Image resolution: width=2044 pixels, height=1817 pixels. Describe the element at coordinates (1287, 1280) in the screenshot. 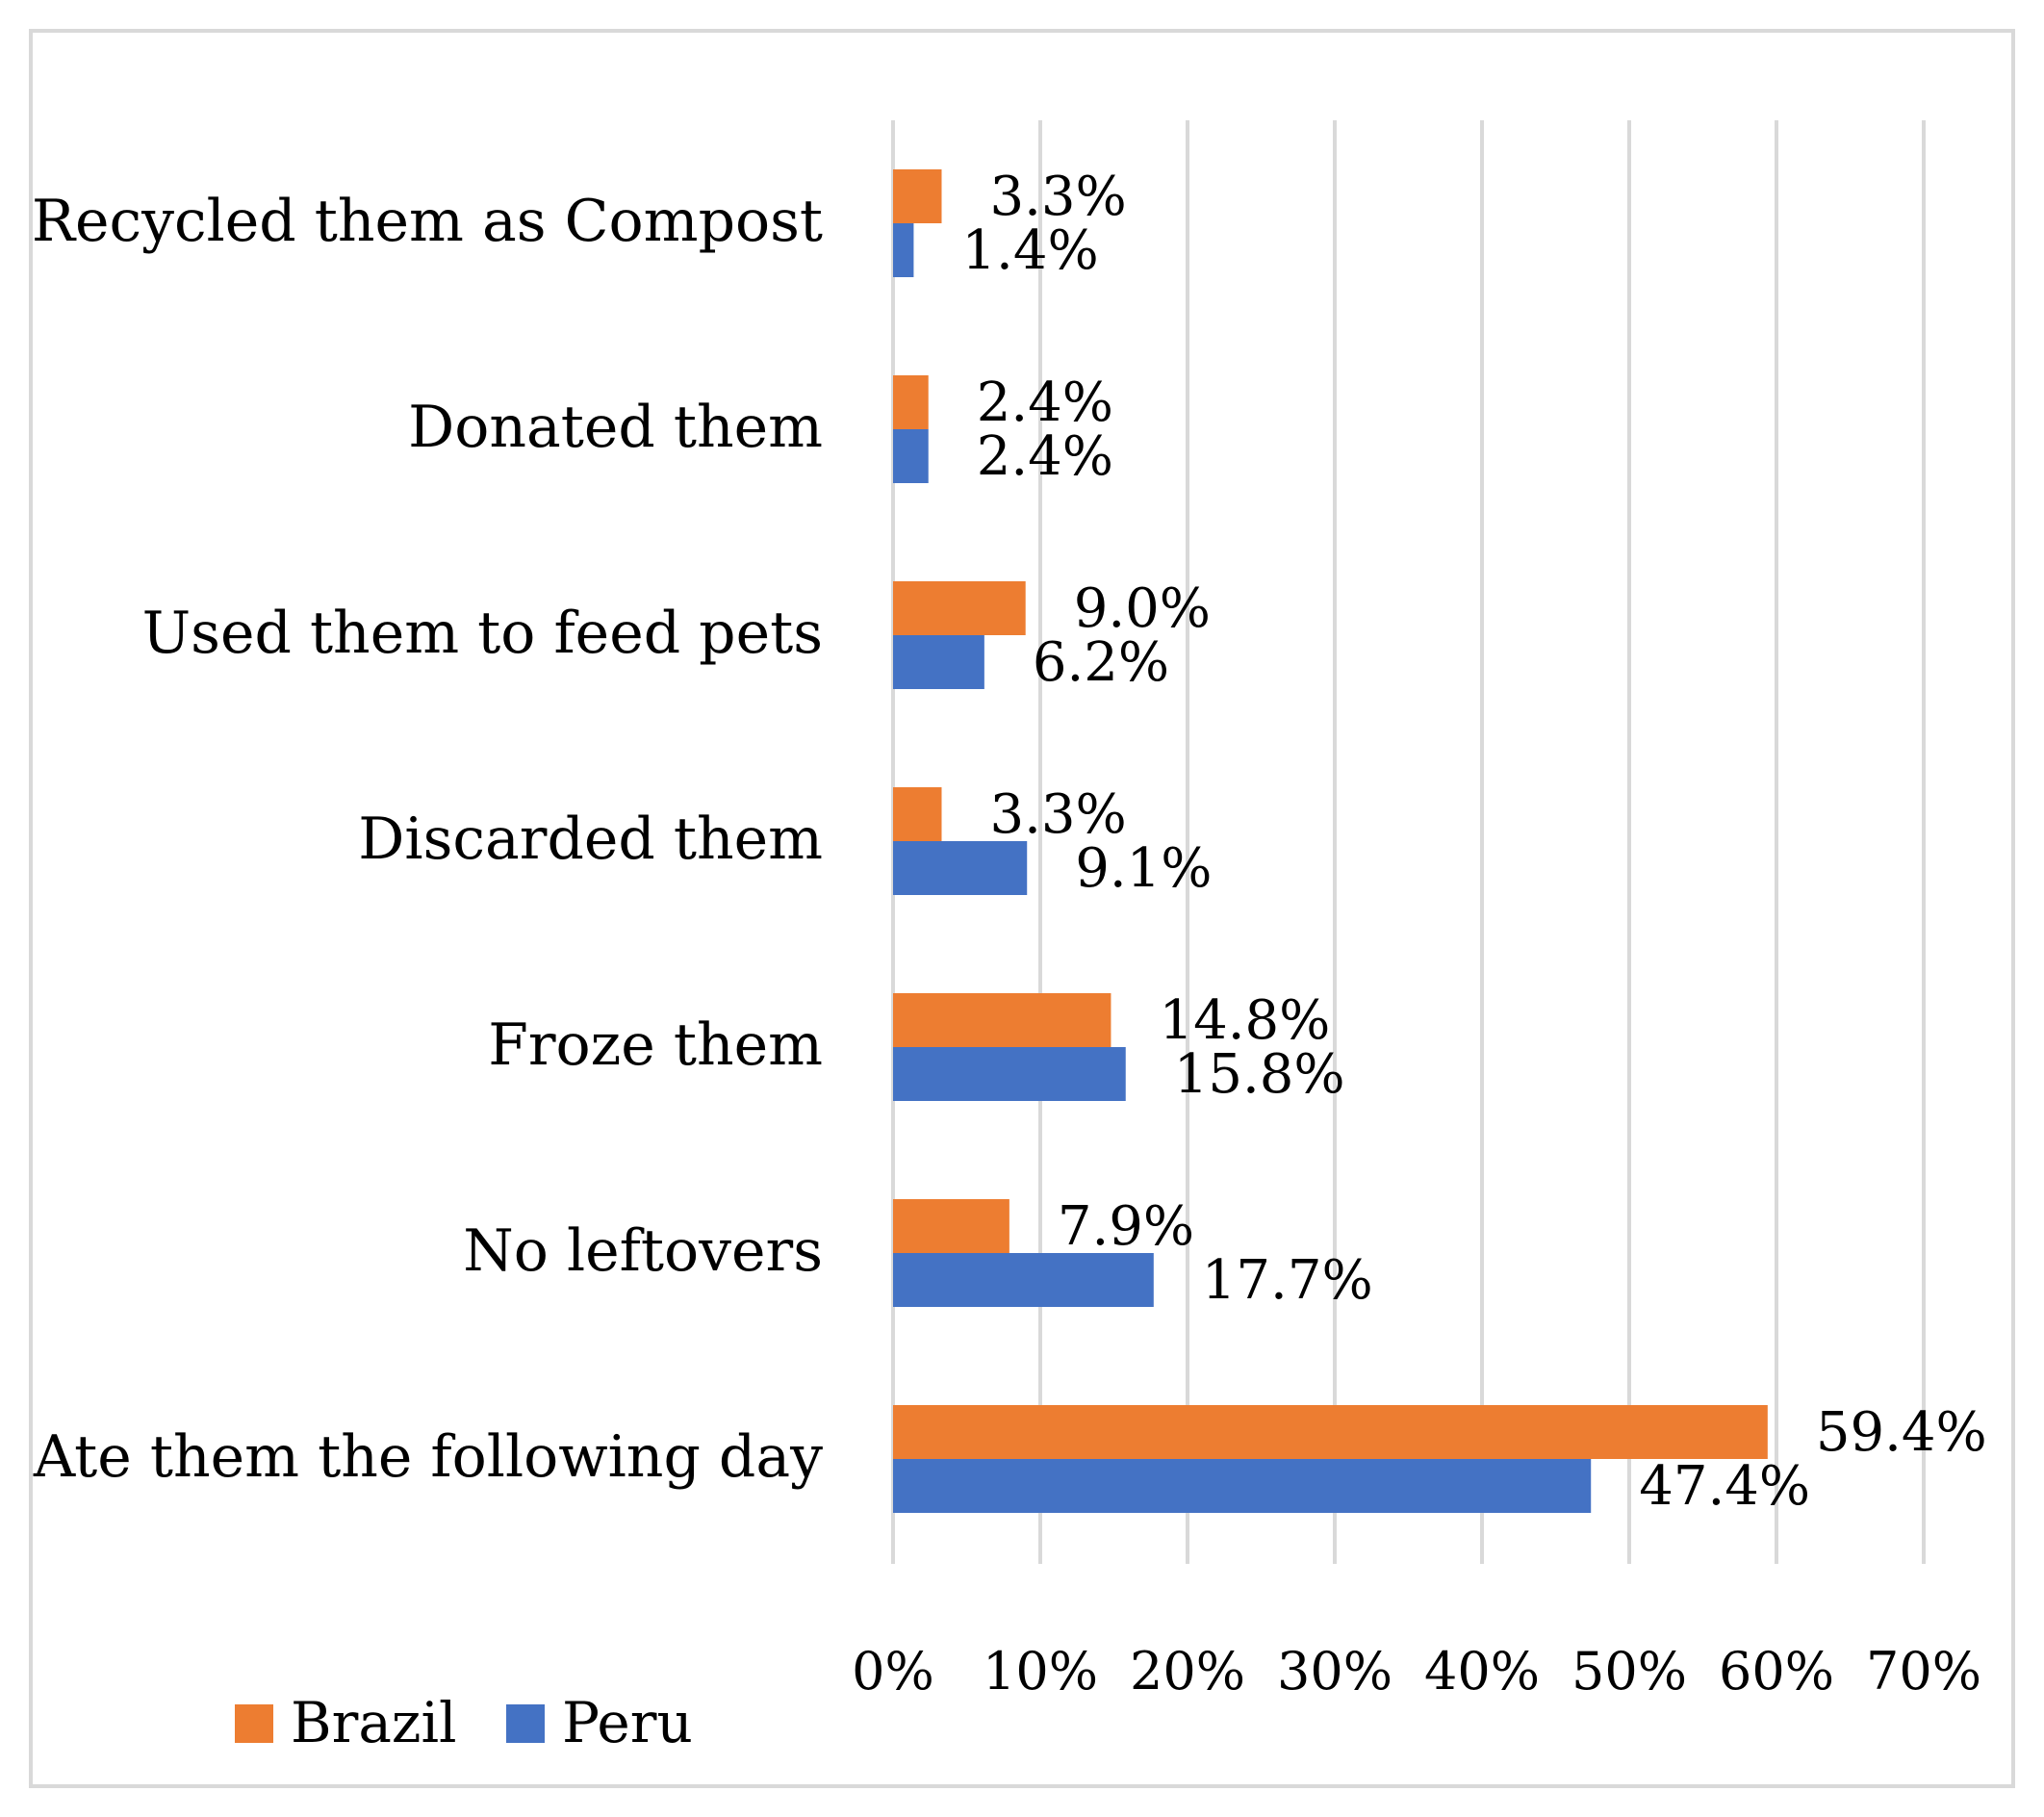

I see `data-label-peru: 17.7%` at that location.